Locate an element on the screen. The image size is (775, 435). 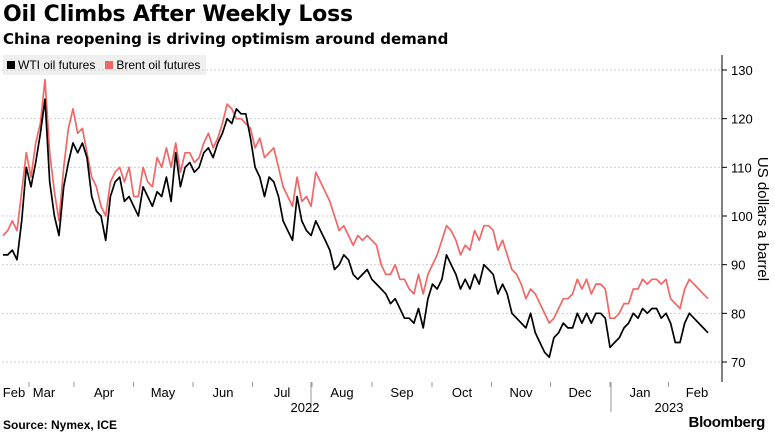
legend-item-wti: WTI oil futures is located at coordinates (51, 65).